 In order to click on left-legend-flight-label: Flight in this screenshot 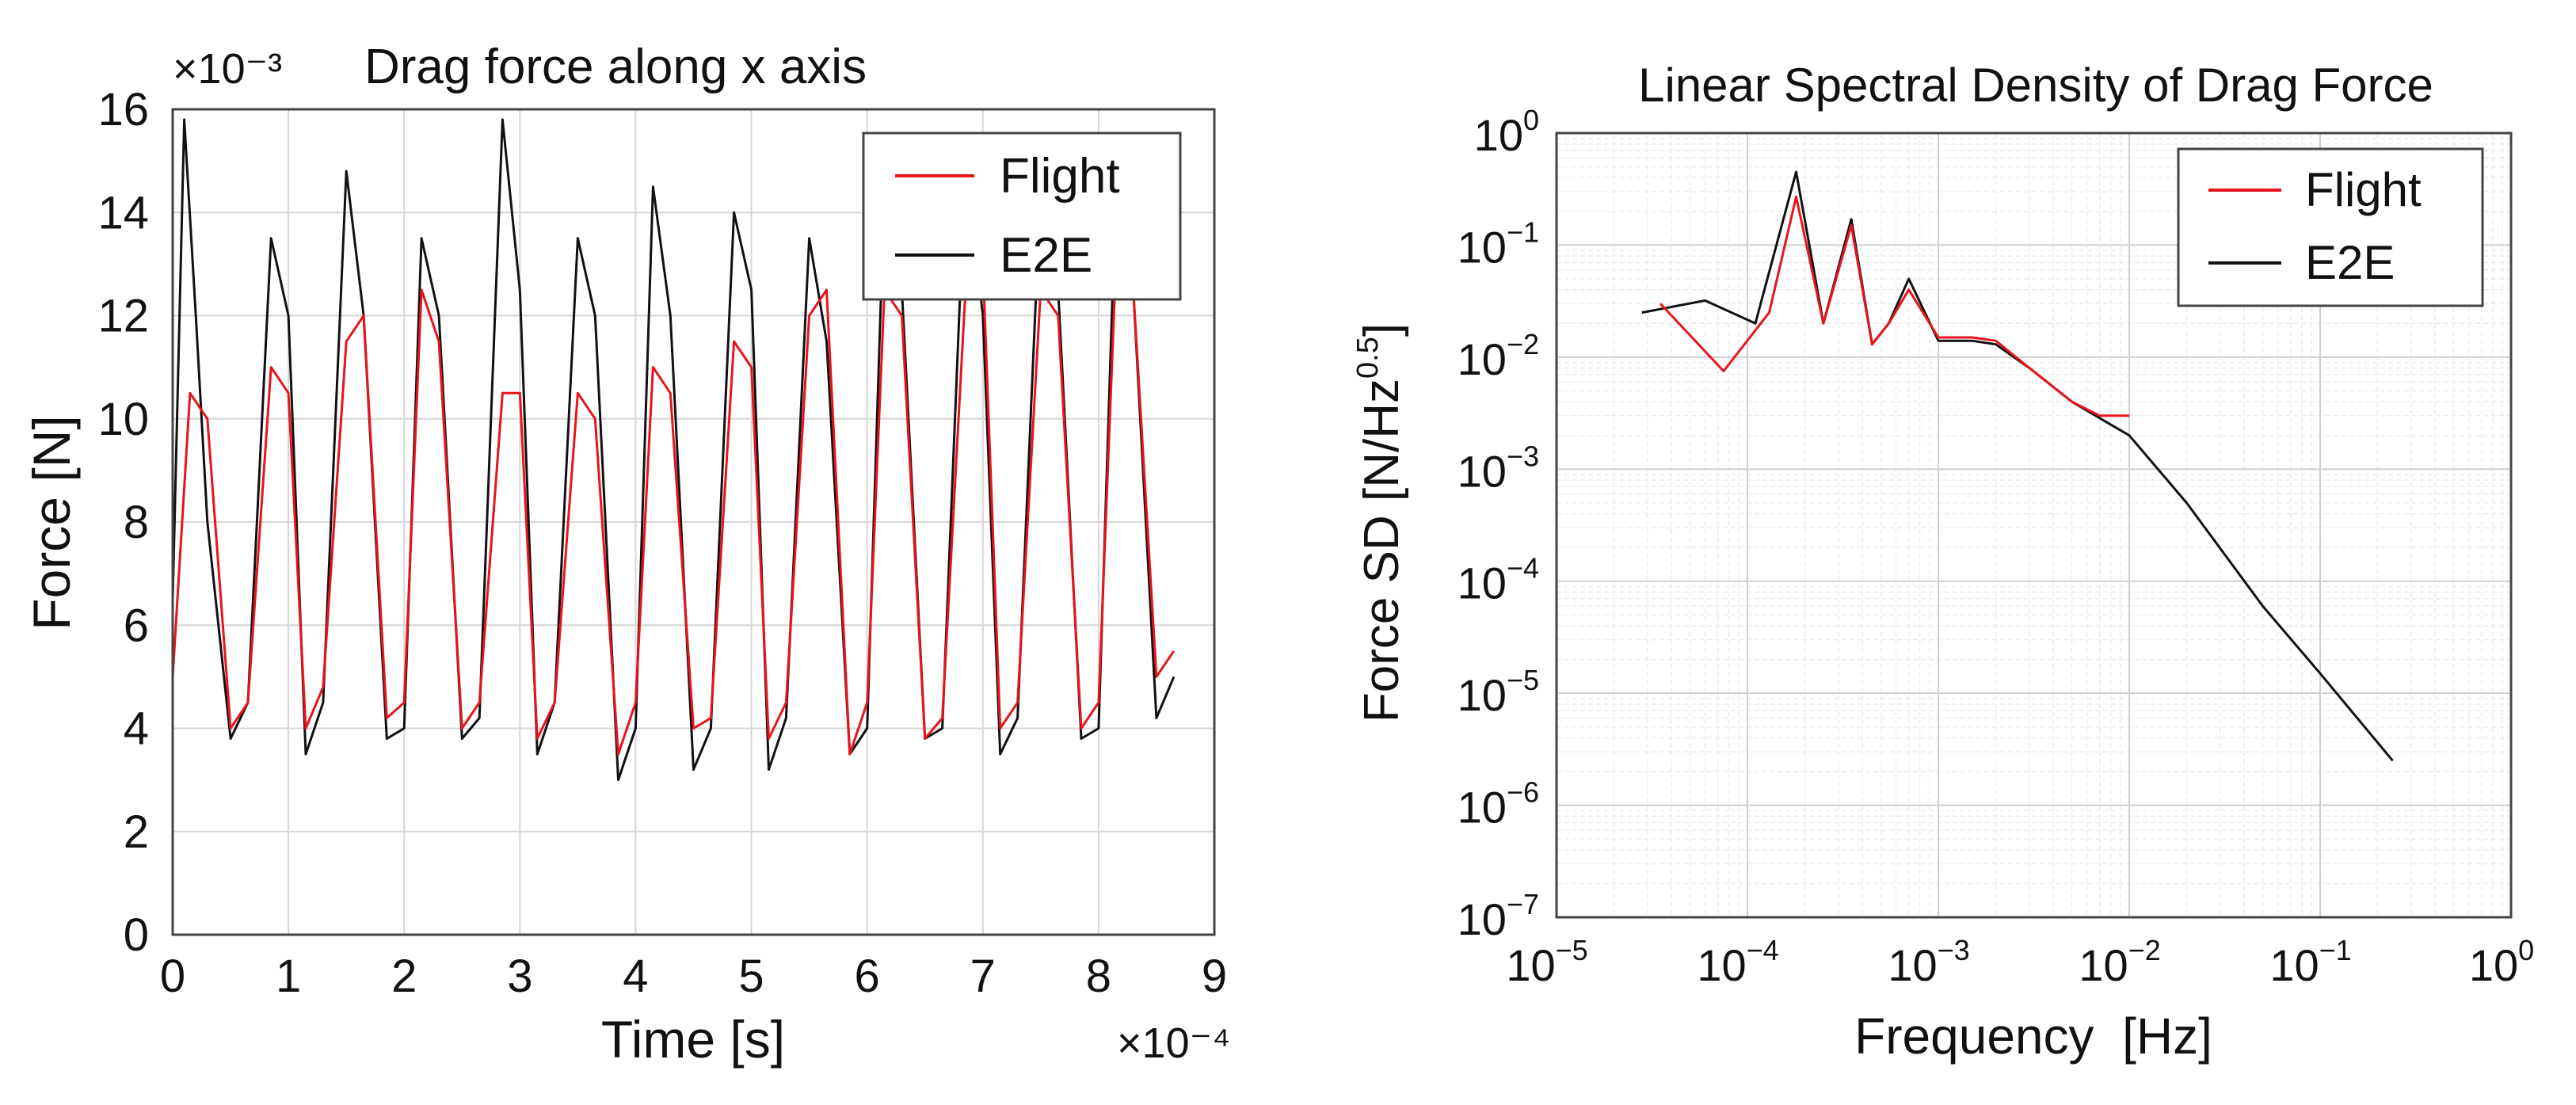, I will do `click(1060, 176)`.